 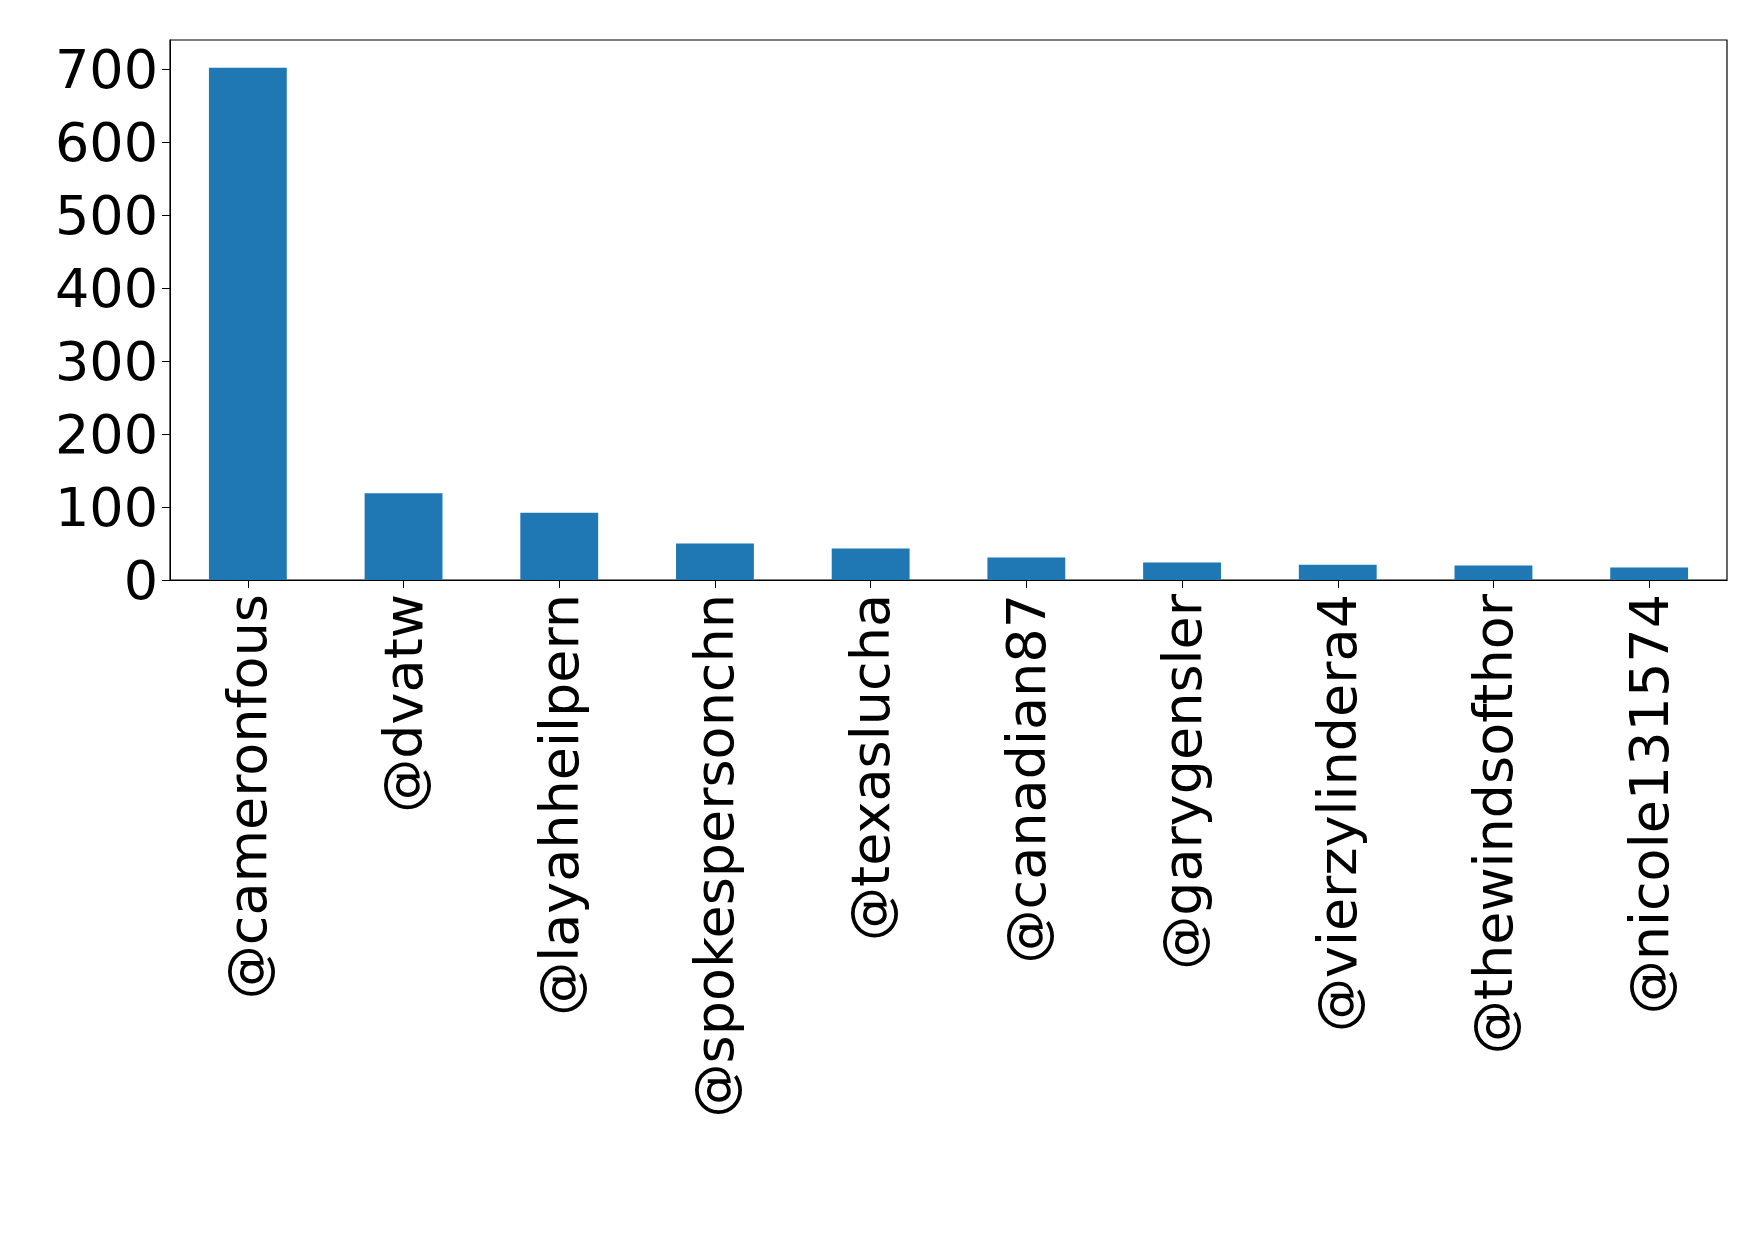 I want to click on x-tick-label: @nicole131574, so click(x=1649, y=804).